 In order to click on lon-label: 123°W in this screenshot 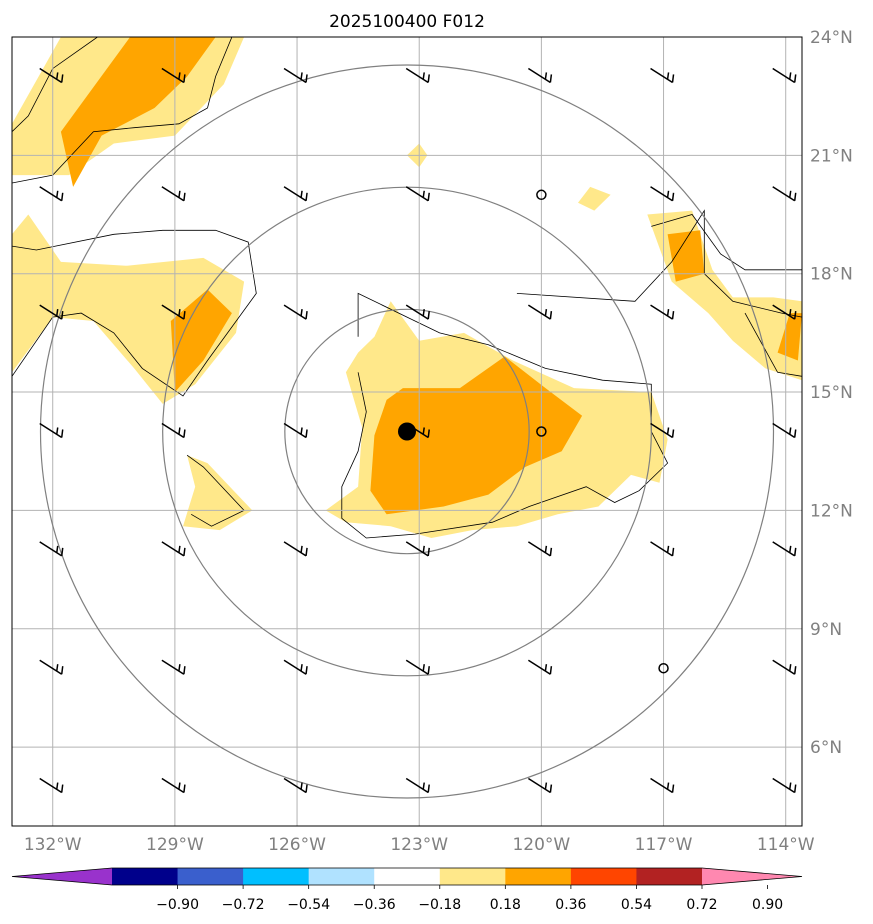, I will do `click(419, 845)`.